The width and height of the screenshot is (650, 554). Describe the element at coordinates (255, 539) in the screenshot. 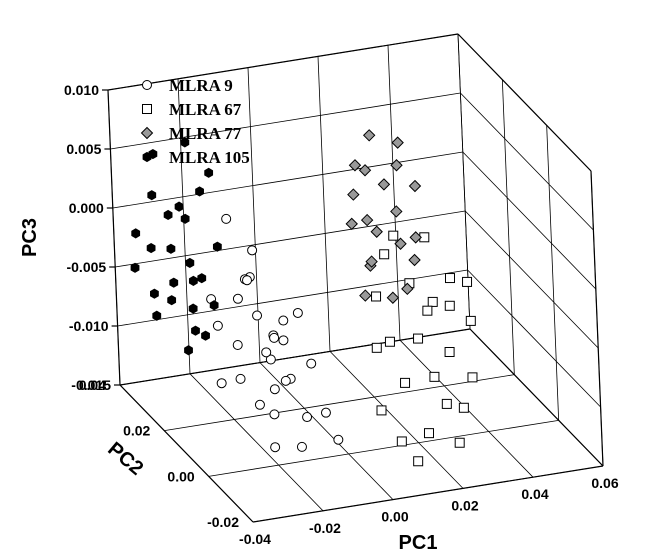

I see `x-tick-label: -0.04` at that location.